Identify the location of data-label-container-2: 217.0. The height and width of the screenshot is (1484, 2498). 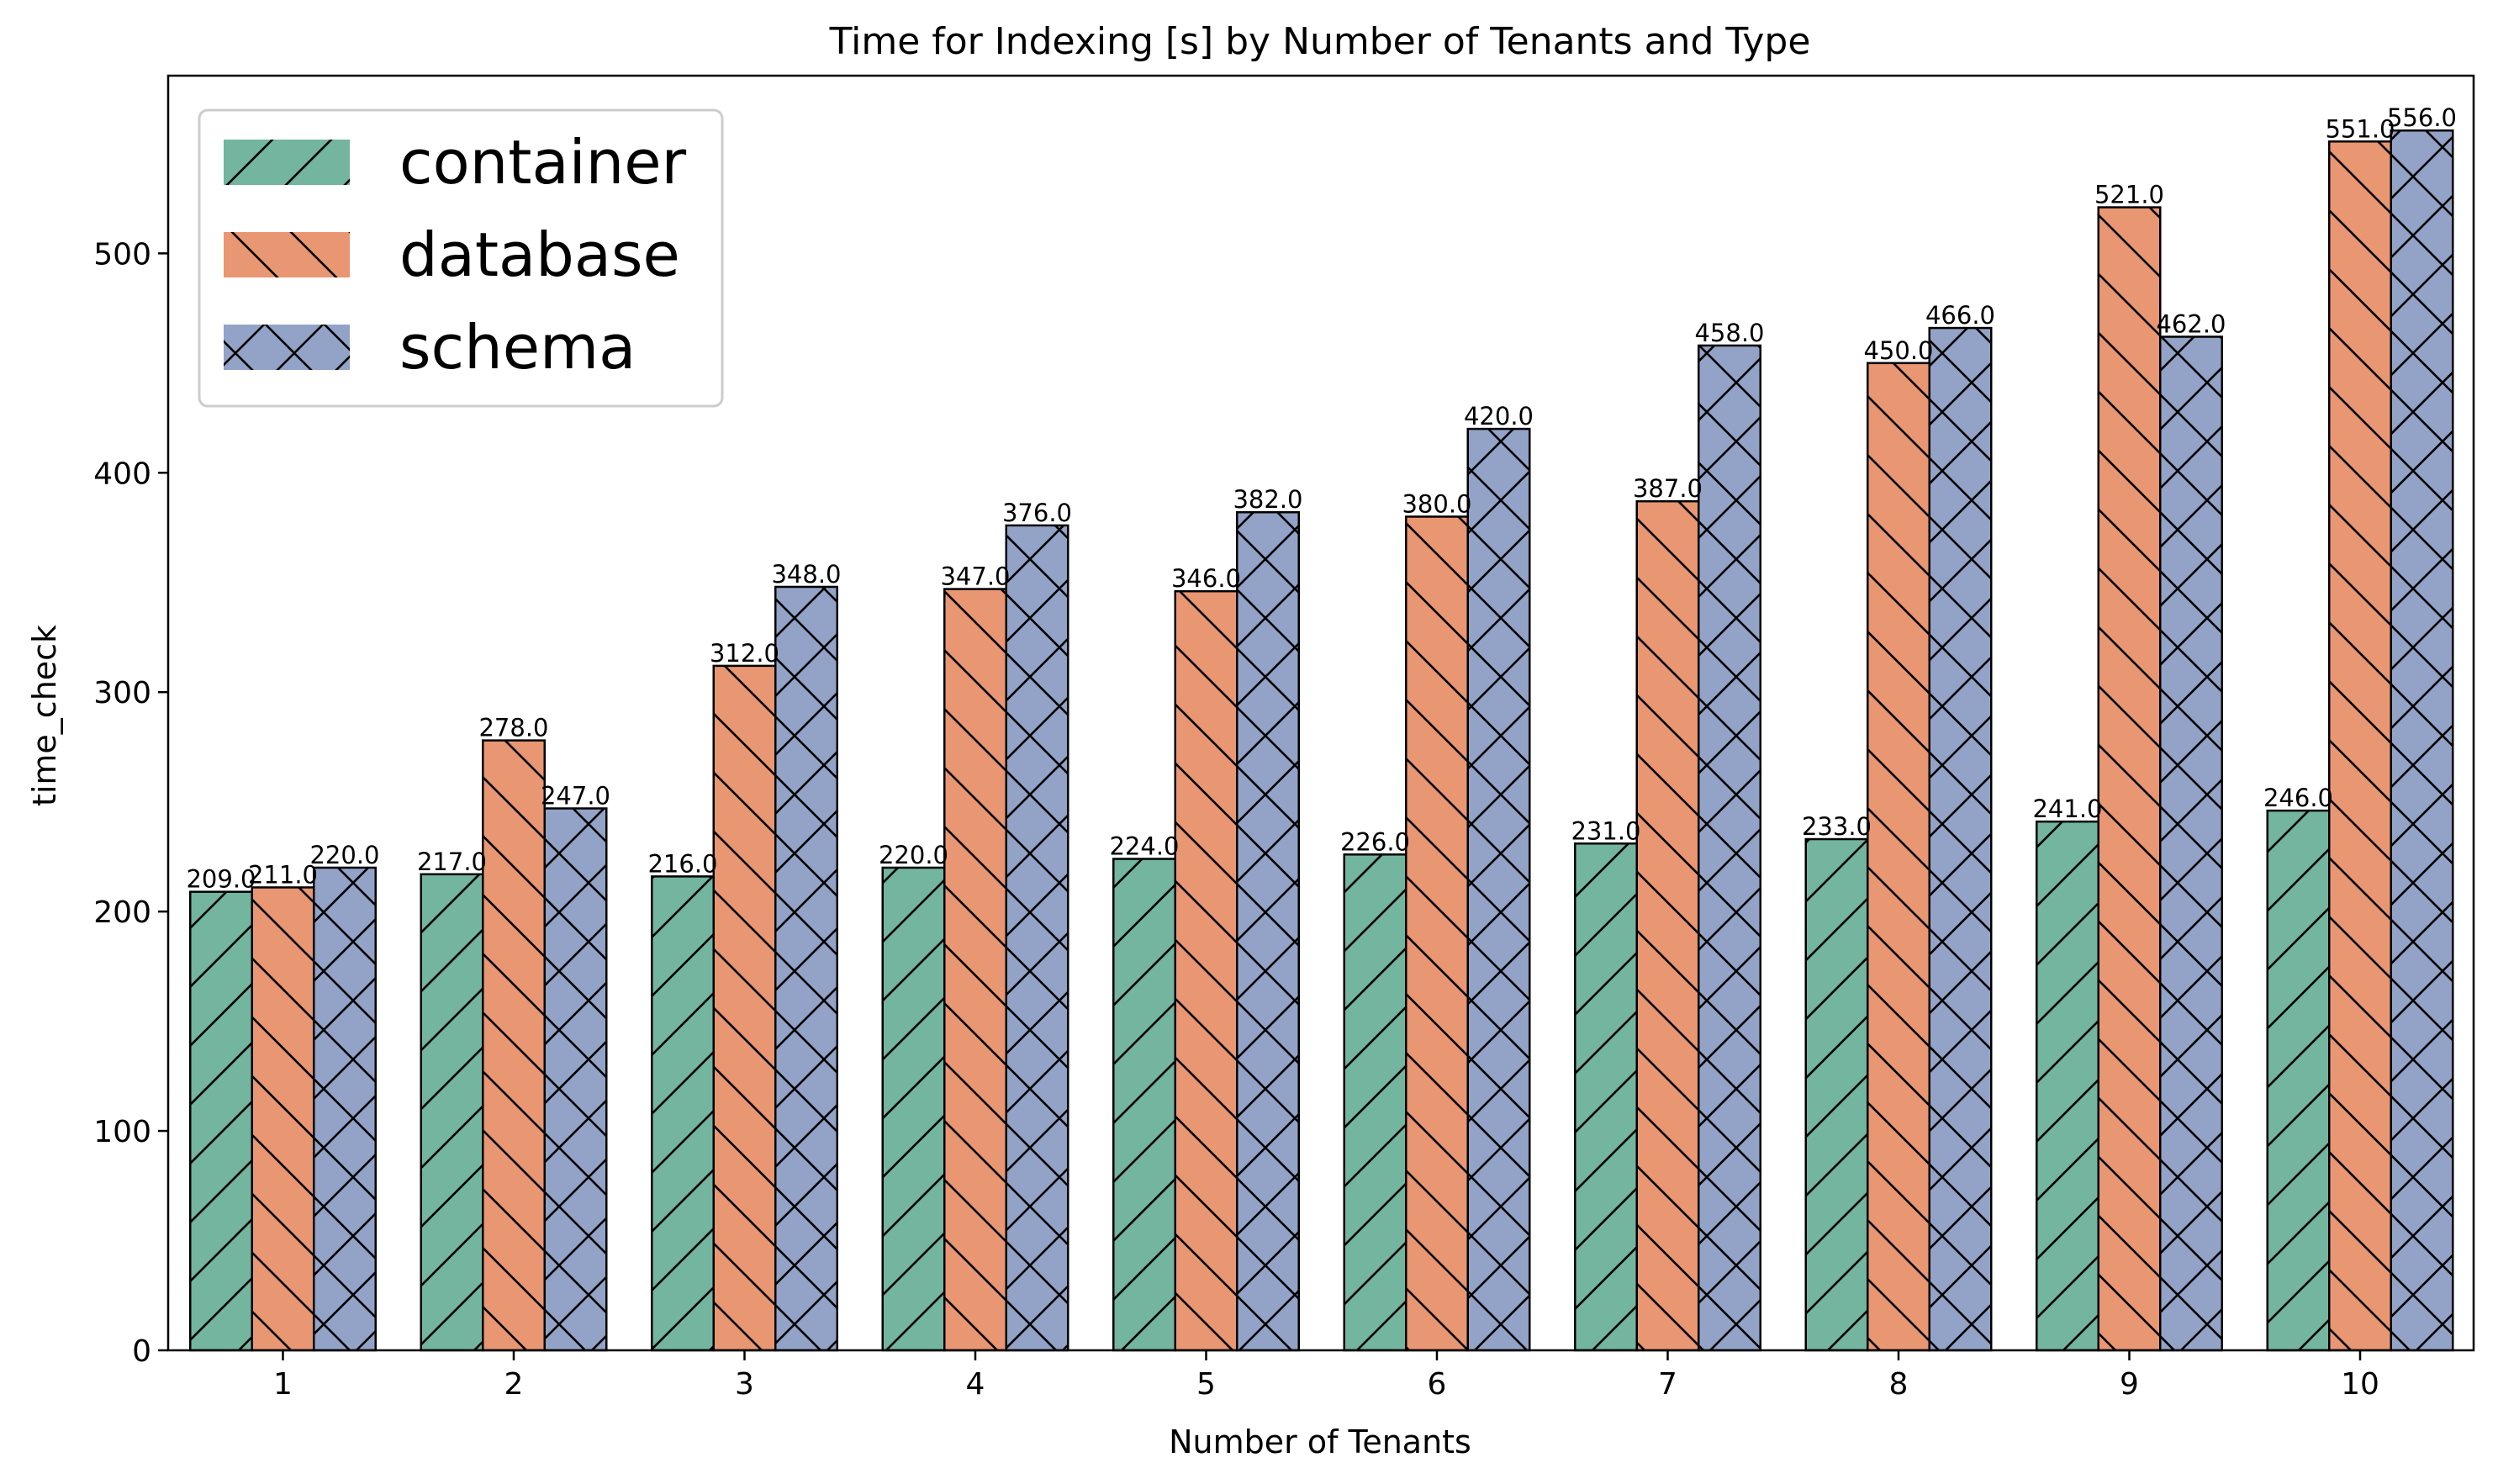
(452, 862).